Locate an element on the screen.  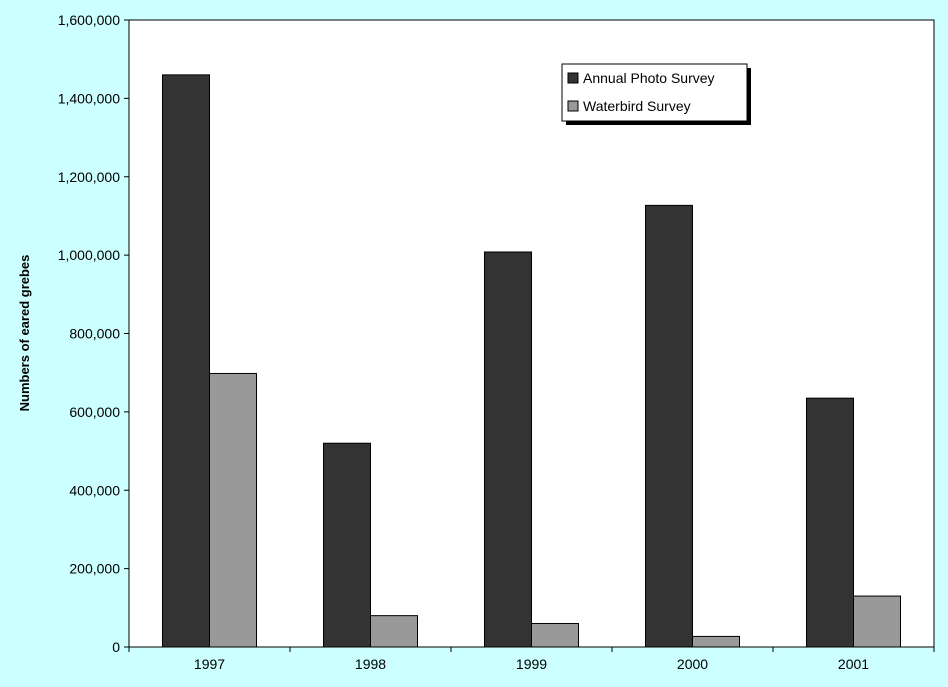
bar-annual-photo-survey-2000 is located at coordinates (669, 426).